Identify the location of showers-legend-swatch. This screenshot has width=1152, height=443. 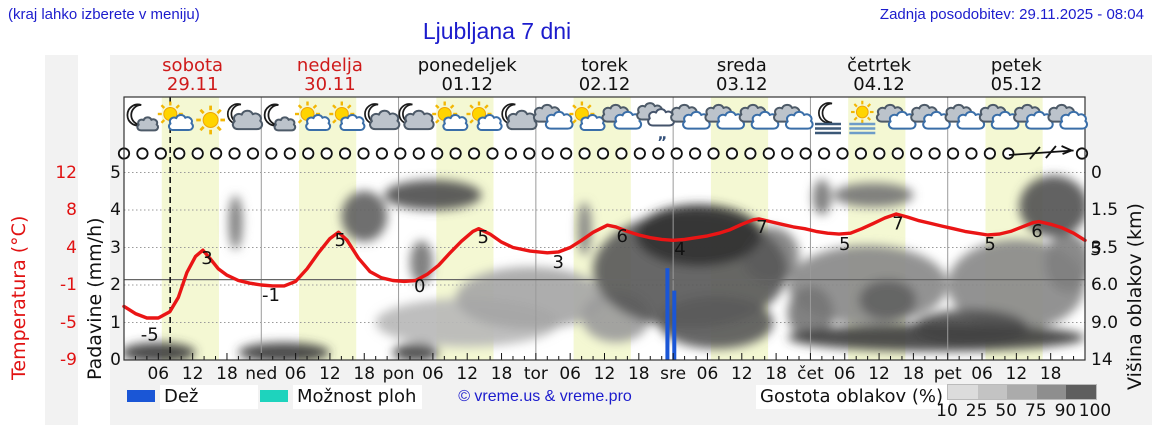
(274, 396).